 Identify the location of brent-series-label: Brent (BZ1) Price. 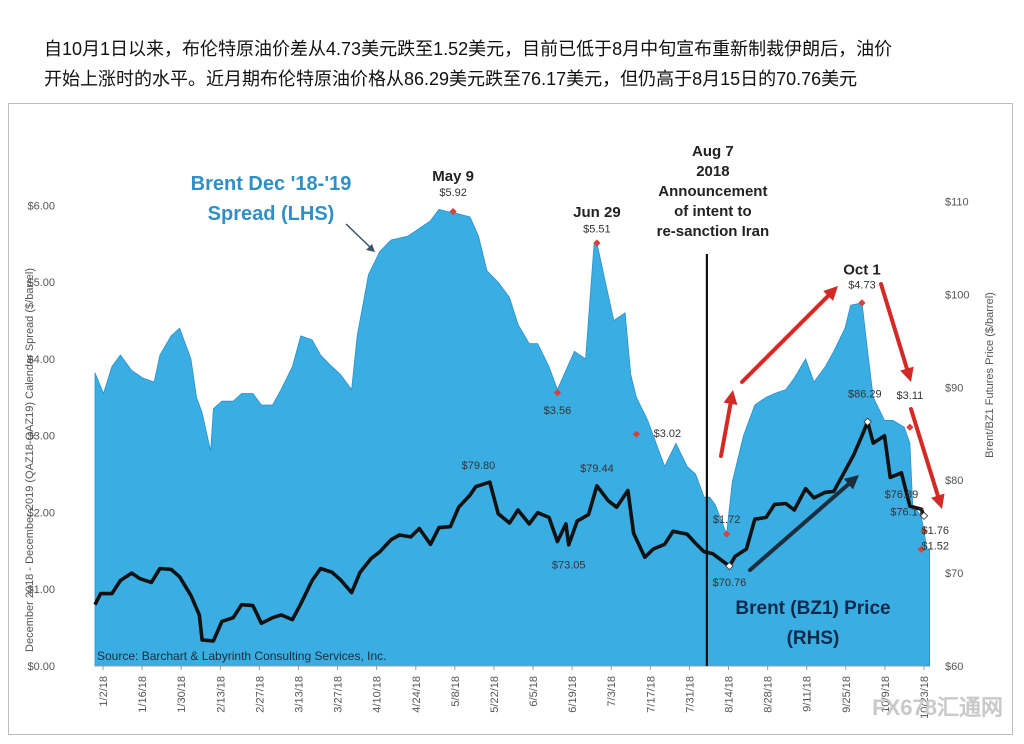
(812, 608).